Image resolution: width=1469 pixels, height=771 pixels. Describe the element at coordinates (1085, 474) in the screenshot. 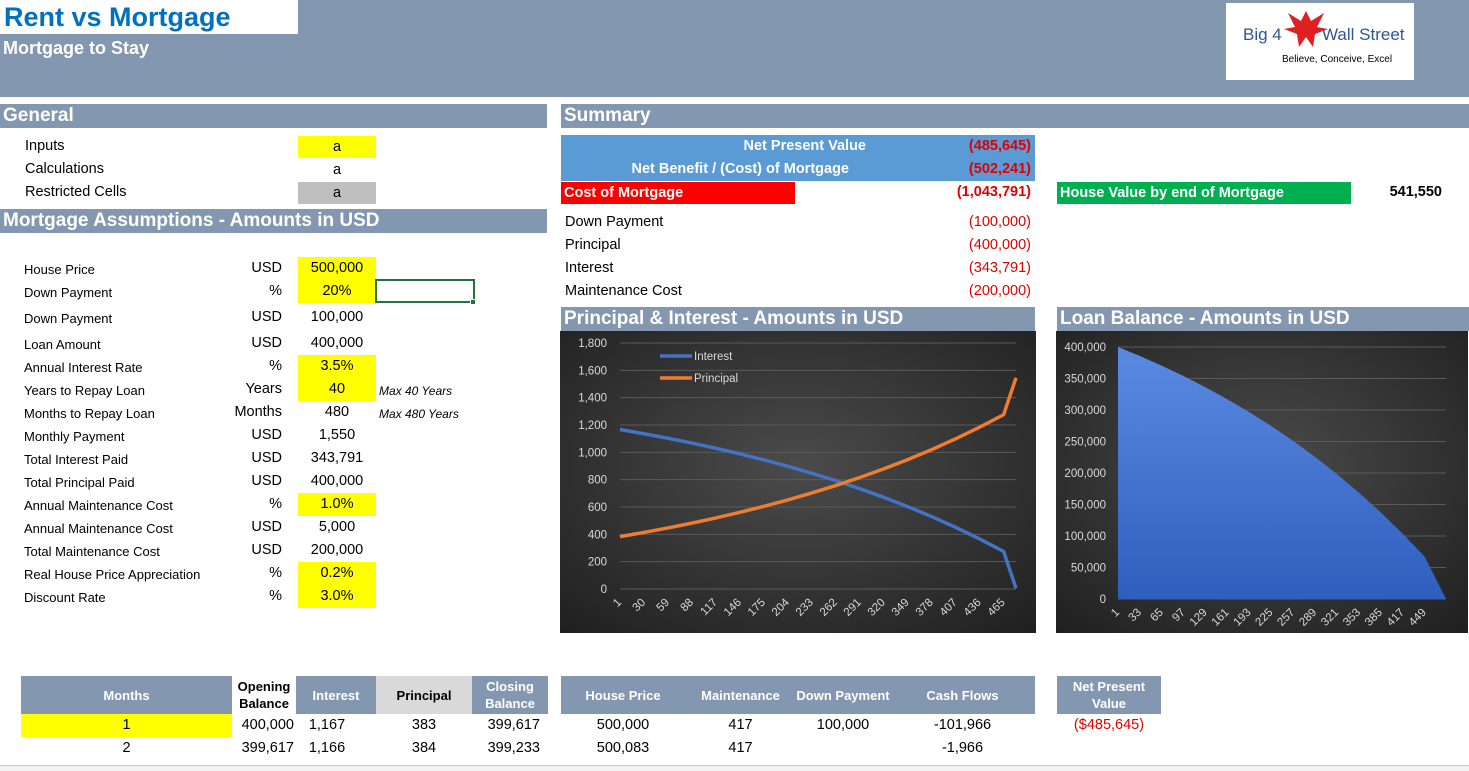

I see `y-tick-label: 200,000` at that location.